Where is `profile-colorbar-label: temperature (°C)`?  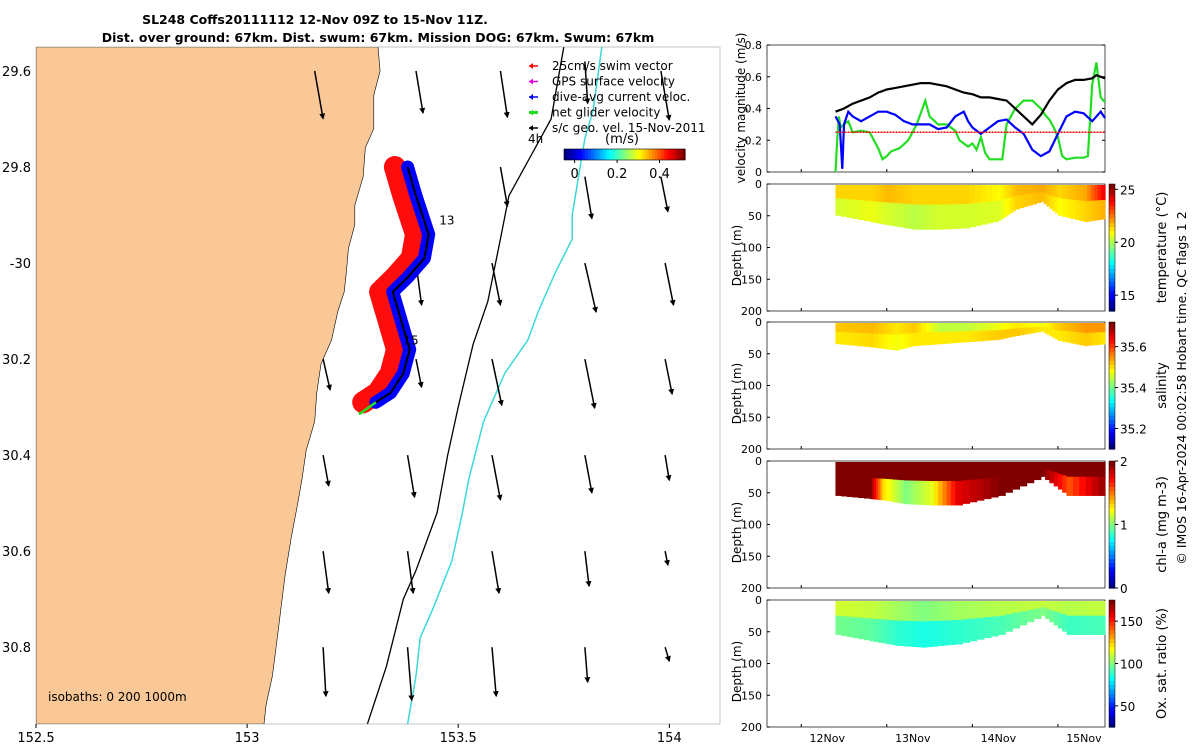 profile-colorbar-label: temperature (°C) is located at coordinates (1162, 248).